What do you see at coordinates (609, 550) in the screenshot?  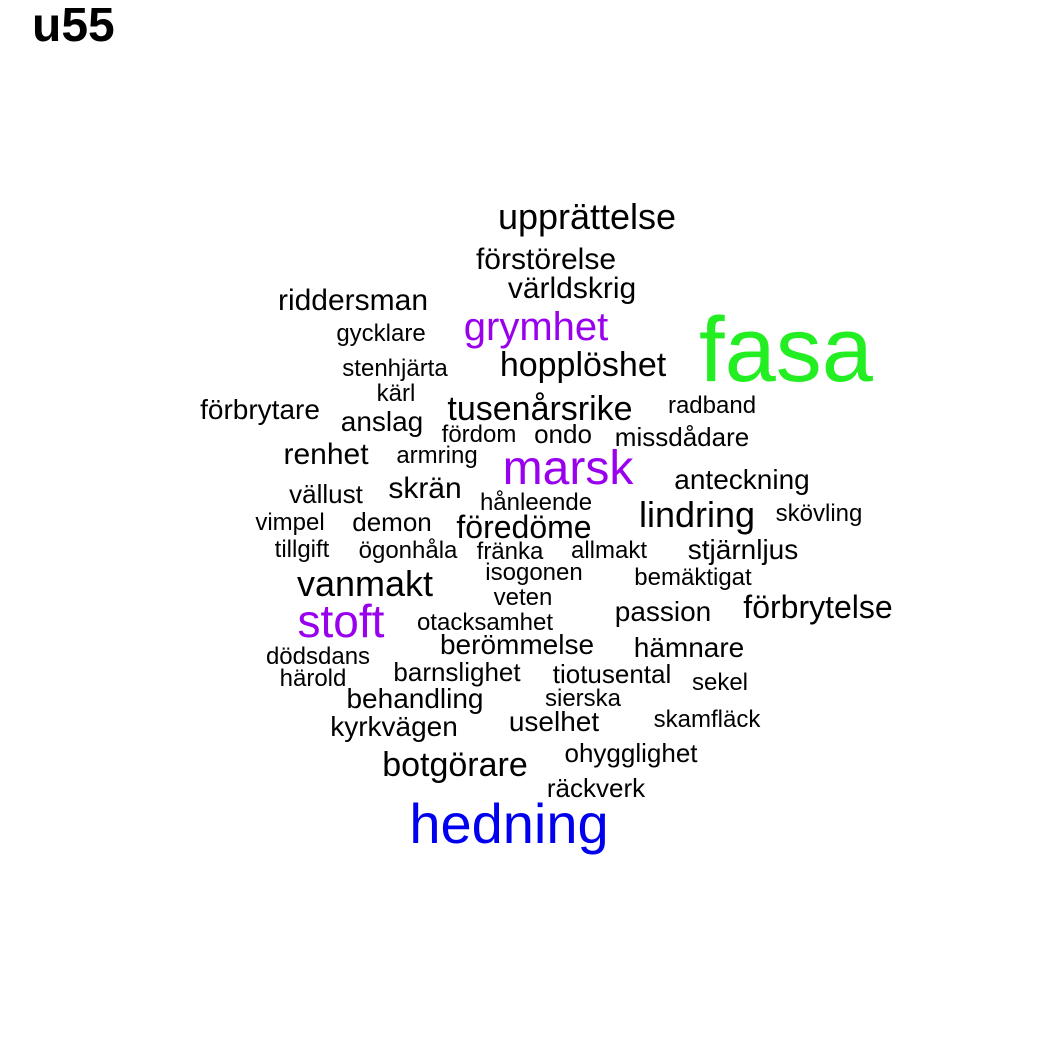 I see `word-allmakt: allmakt` at bounding box center [609, 550].